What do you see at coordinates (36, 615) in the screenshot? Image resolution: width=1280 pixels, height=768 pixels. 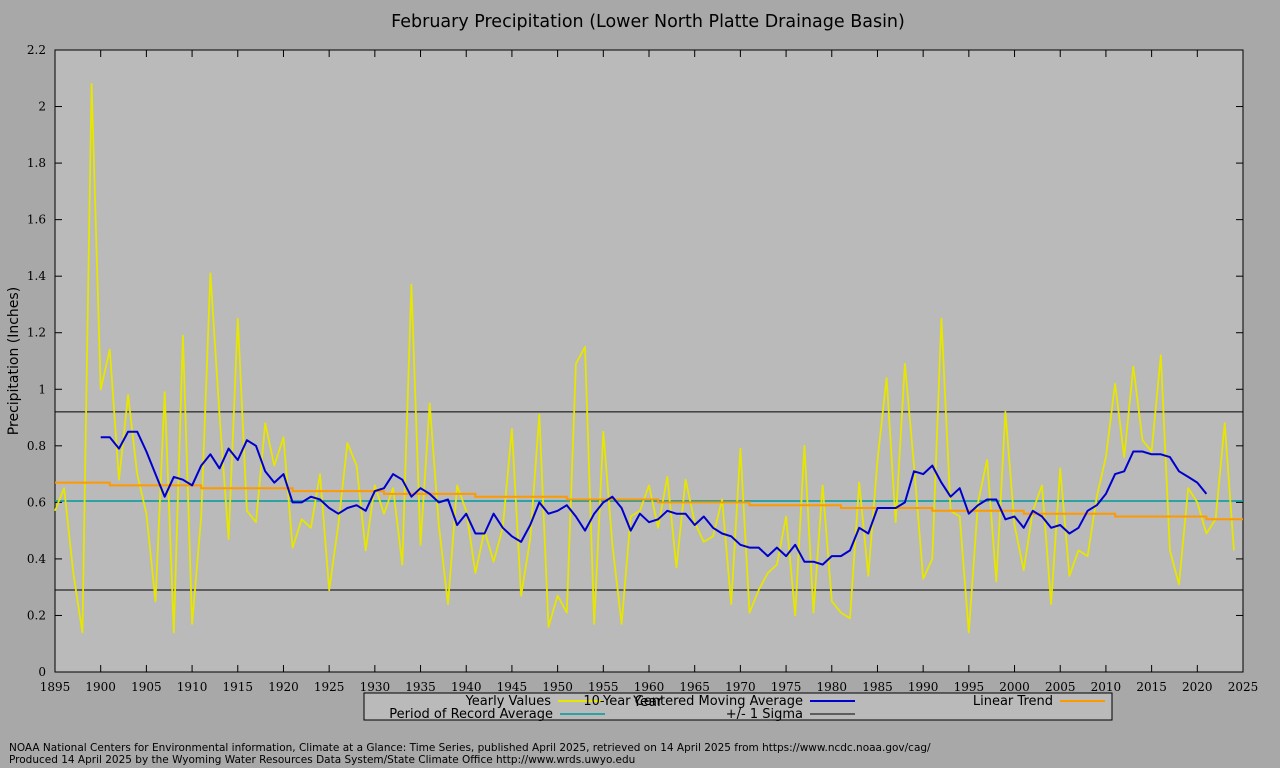 I see `y-tick-label: 0.2` at bounding box center [36, 615].